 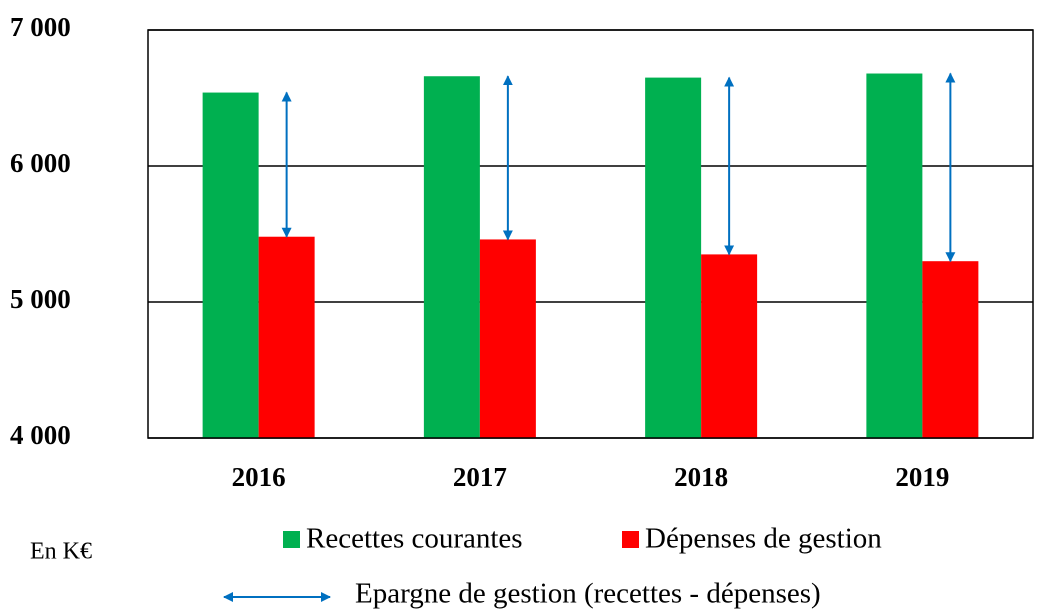 What do you see at coordinates (40, 163) in the screenshot?
I see `y-tick-label: 6 000` at bounding box center [40, 163].